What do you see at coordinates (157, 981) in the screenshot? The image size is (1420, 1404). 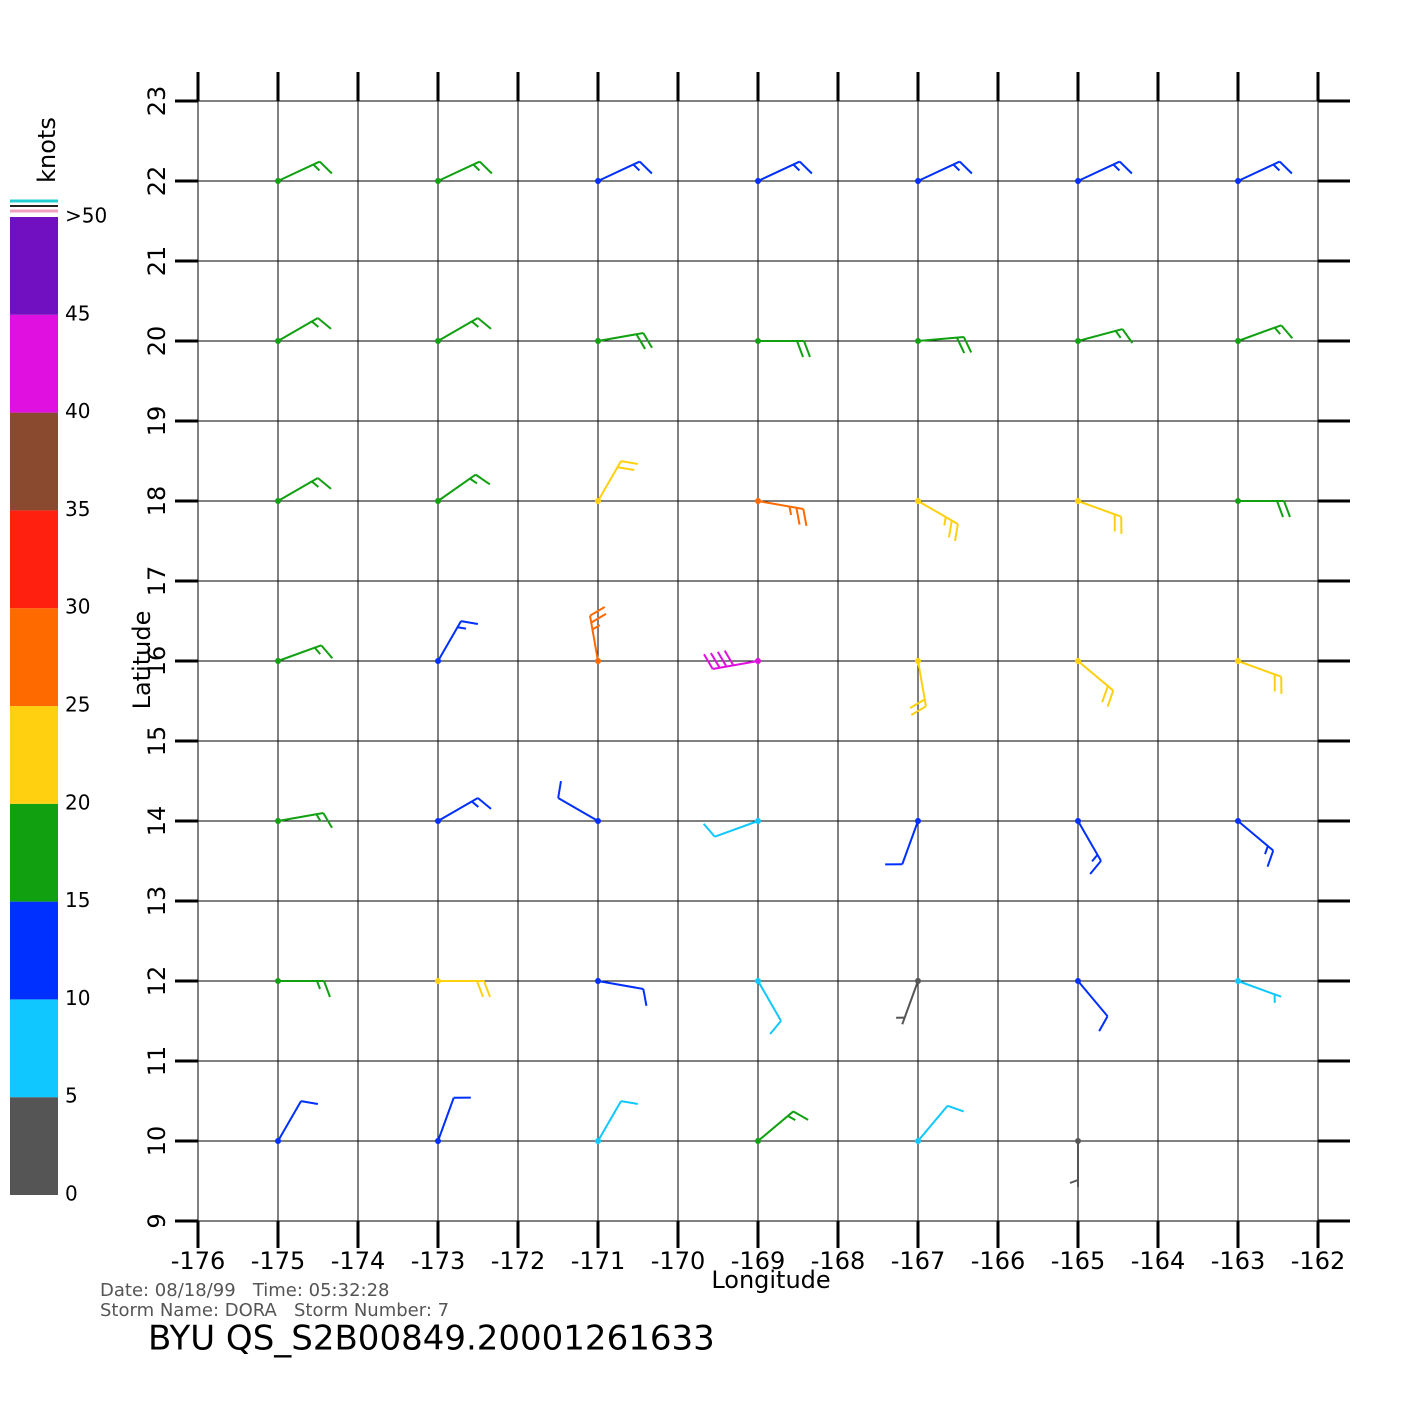 I see `y-tick-label: 12` at bounding box center [157, 981].